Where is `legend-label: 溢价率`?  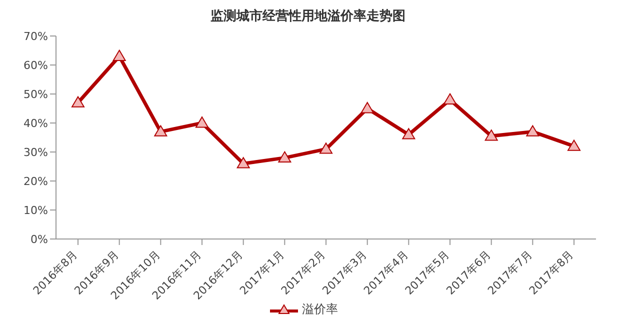 legend-label: 溢价率 is located at coordinates (319, 309).